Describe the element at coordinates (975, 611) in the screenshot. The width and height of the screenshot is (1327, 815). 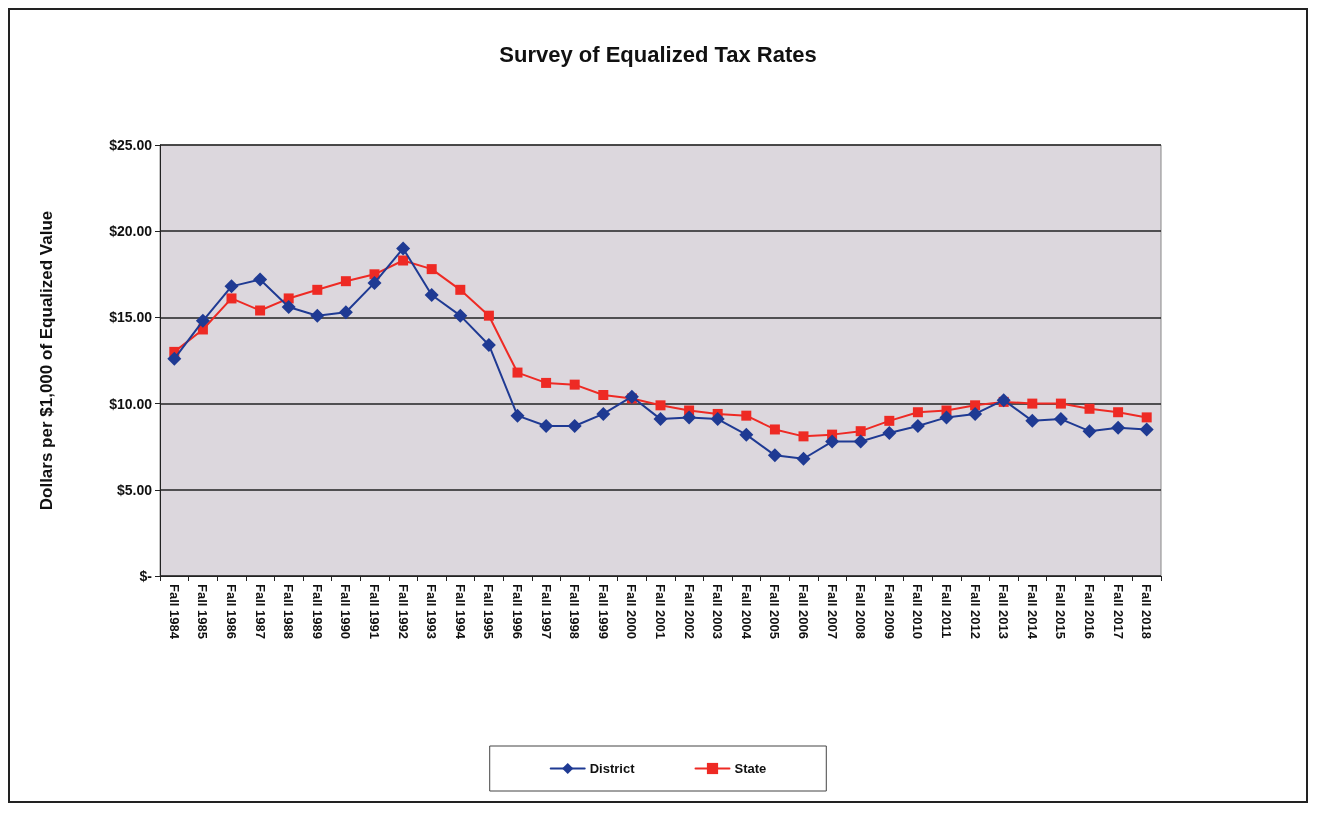
I see `x-tick-label: Fall 2012` at that location.